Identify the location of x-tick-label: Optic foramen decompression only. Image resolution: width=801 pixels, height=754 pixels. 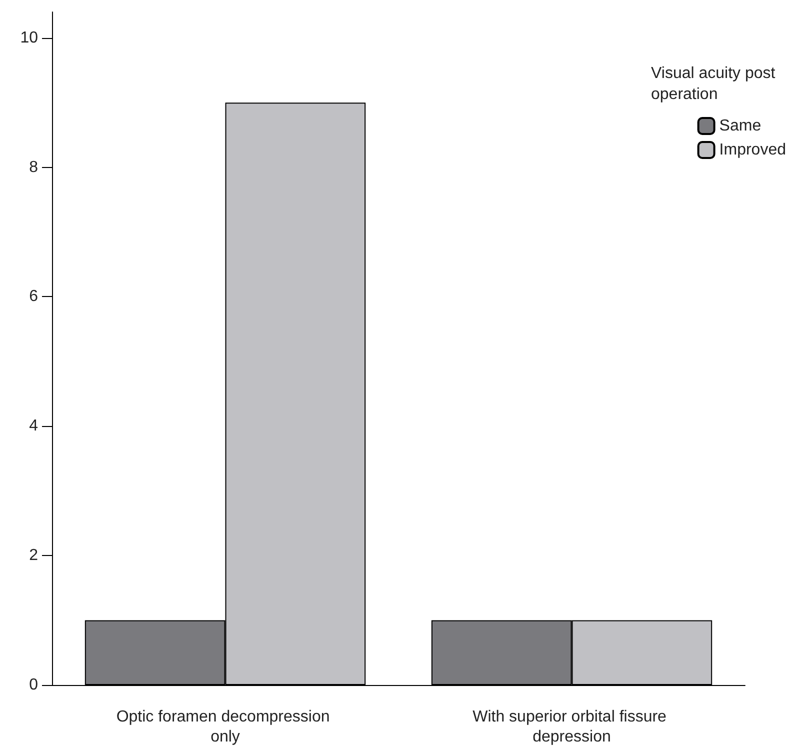
(225, 727).